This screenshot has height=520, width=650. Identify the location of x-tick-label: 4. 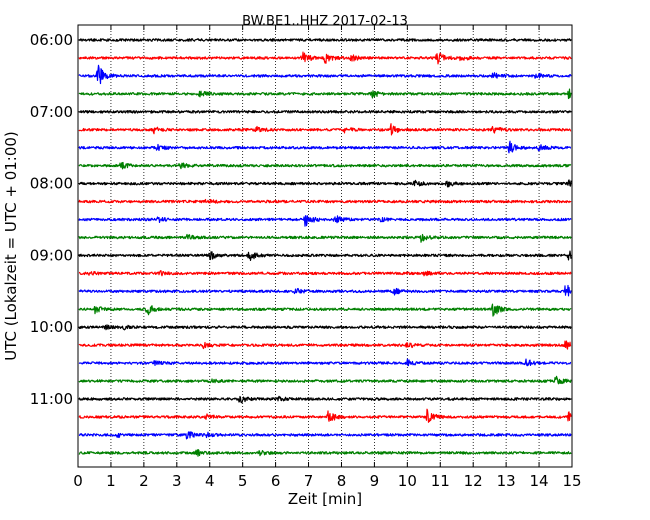
(210, 481).